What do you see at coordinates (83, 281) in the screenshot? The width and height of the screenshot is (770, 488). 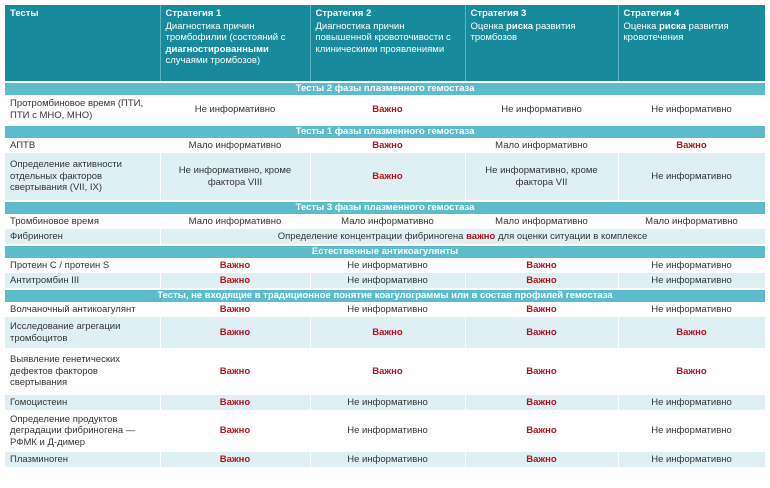 I see `test-name: Антитромбин III` at bounding box center [83, 281].